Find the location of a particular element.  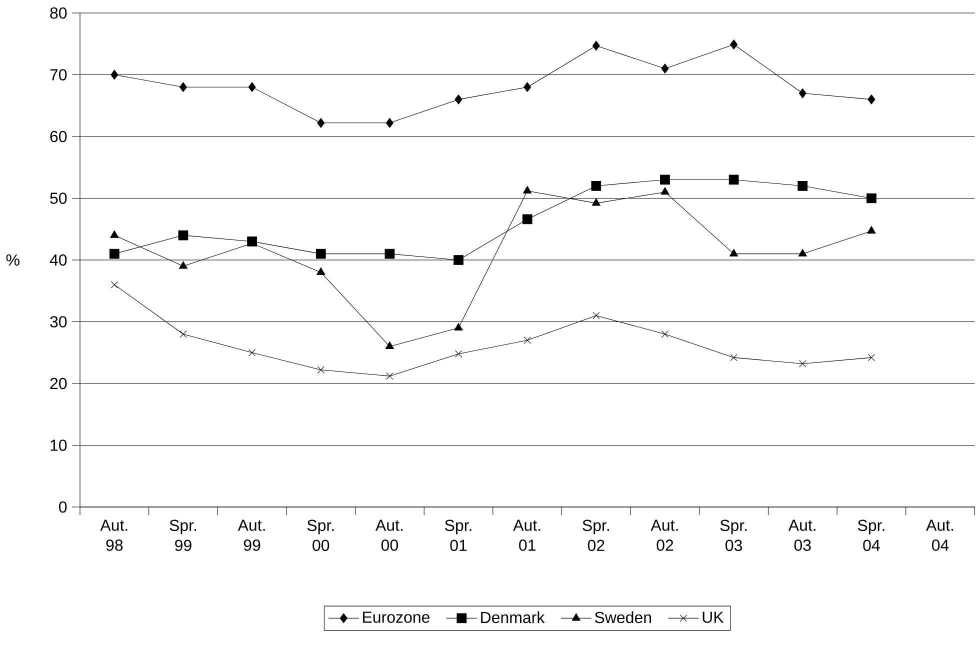

x-tick-label: Spr. 99 is located at coordinates (183, 536).